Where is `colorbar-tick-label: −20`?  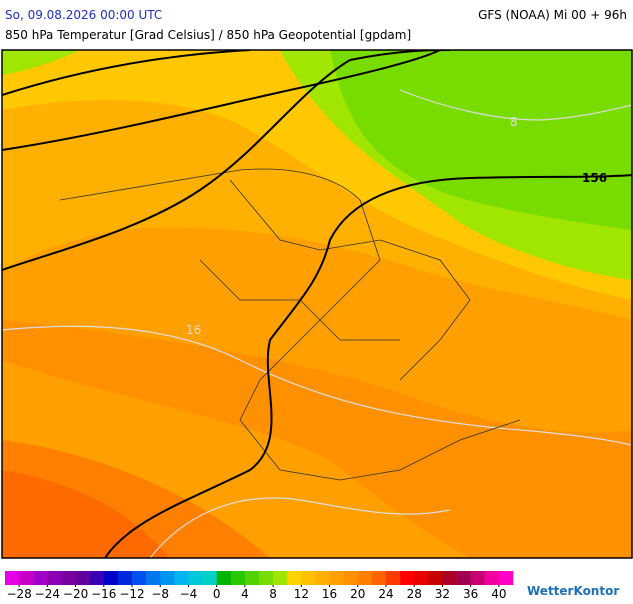 colorbar-tick-label: −20 is located at coordinates (75, 593).